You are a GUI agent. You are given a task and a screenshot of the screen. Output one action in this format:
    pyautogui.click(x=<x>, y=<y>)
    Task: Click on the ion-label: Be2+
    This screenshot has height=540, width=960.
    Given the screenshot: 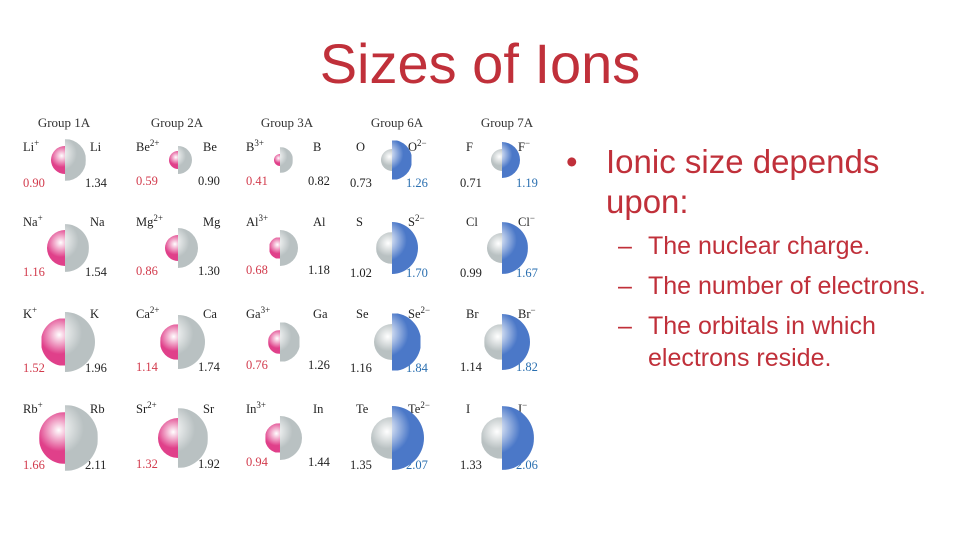 What is the action you would take?
    pyautogui.click(x=148, y=146)
    